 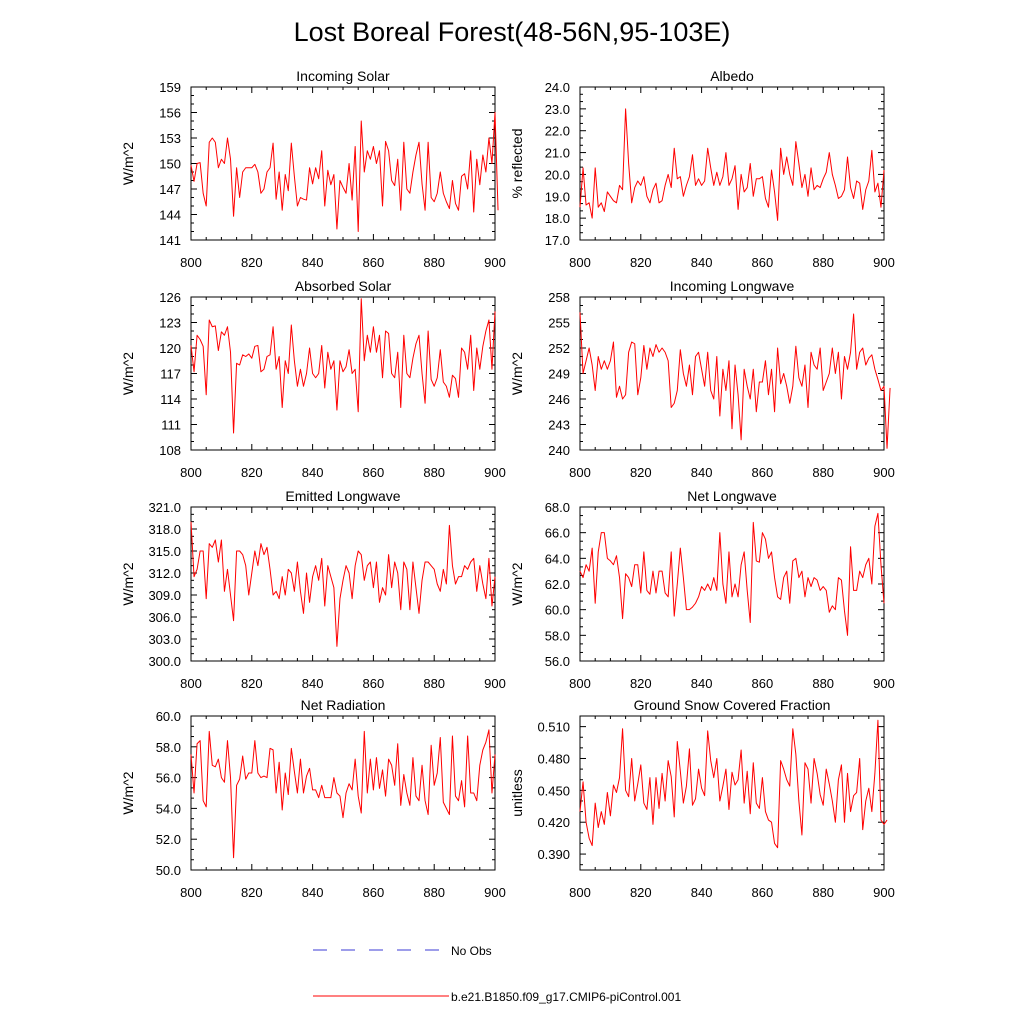 What do you see at coordinates (170, 138) in the screenshot?
I see `y-tick-label: 153` at bounding box center [170, 138].